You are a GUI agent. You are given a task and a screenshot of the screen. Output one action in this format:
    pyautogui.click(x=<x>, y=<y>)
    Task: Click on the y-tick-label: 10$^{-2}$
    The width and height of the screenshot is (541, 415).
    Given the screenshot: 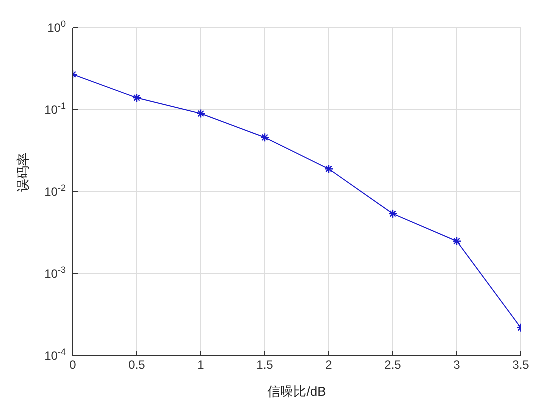 What is the action you would take?
    pyautogui.click(x=55, y=191)
    